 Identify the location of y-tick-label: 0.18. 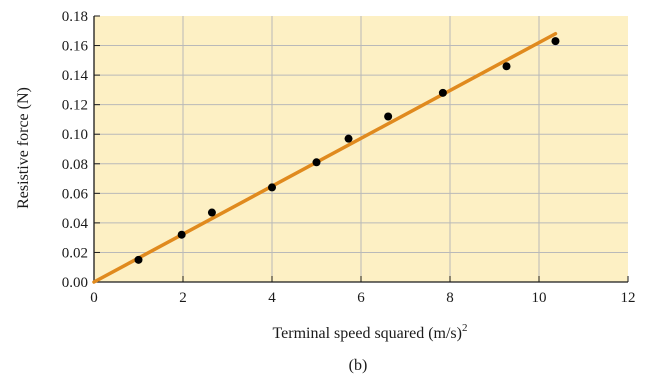
(75, 17).